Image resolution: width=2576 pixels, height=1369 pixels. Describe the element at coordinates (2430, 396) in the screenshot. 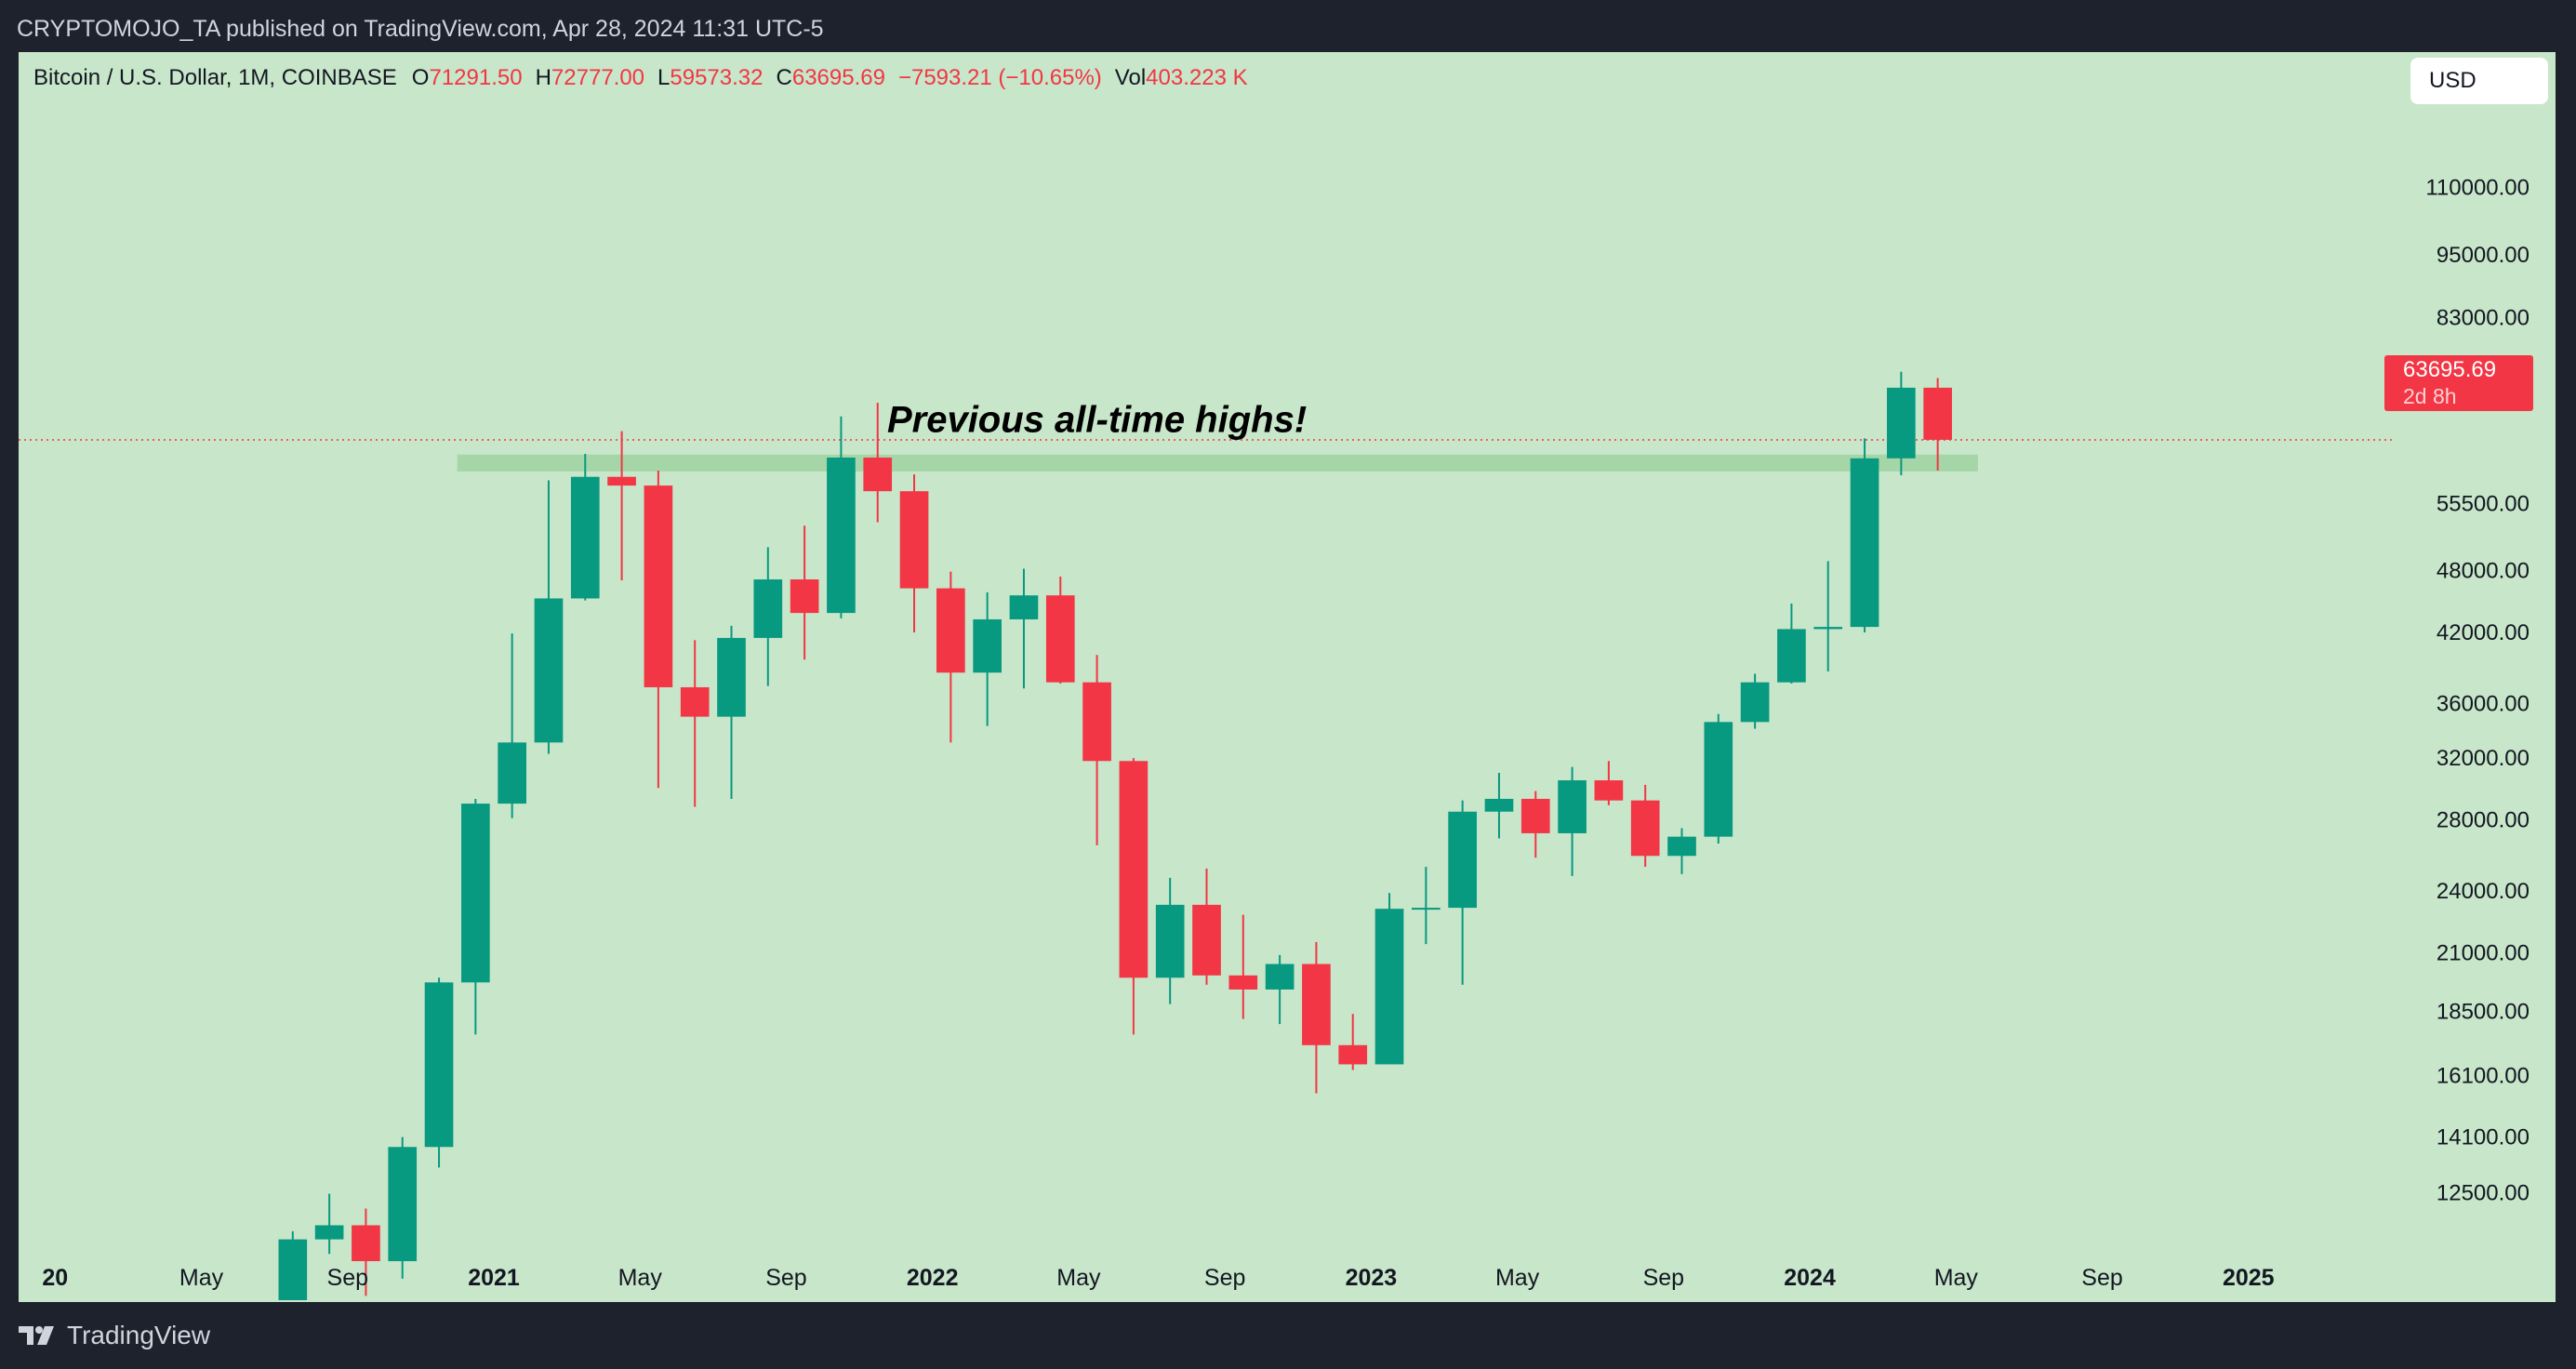

I see `candle-countdown: 2d 8h` at that location.